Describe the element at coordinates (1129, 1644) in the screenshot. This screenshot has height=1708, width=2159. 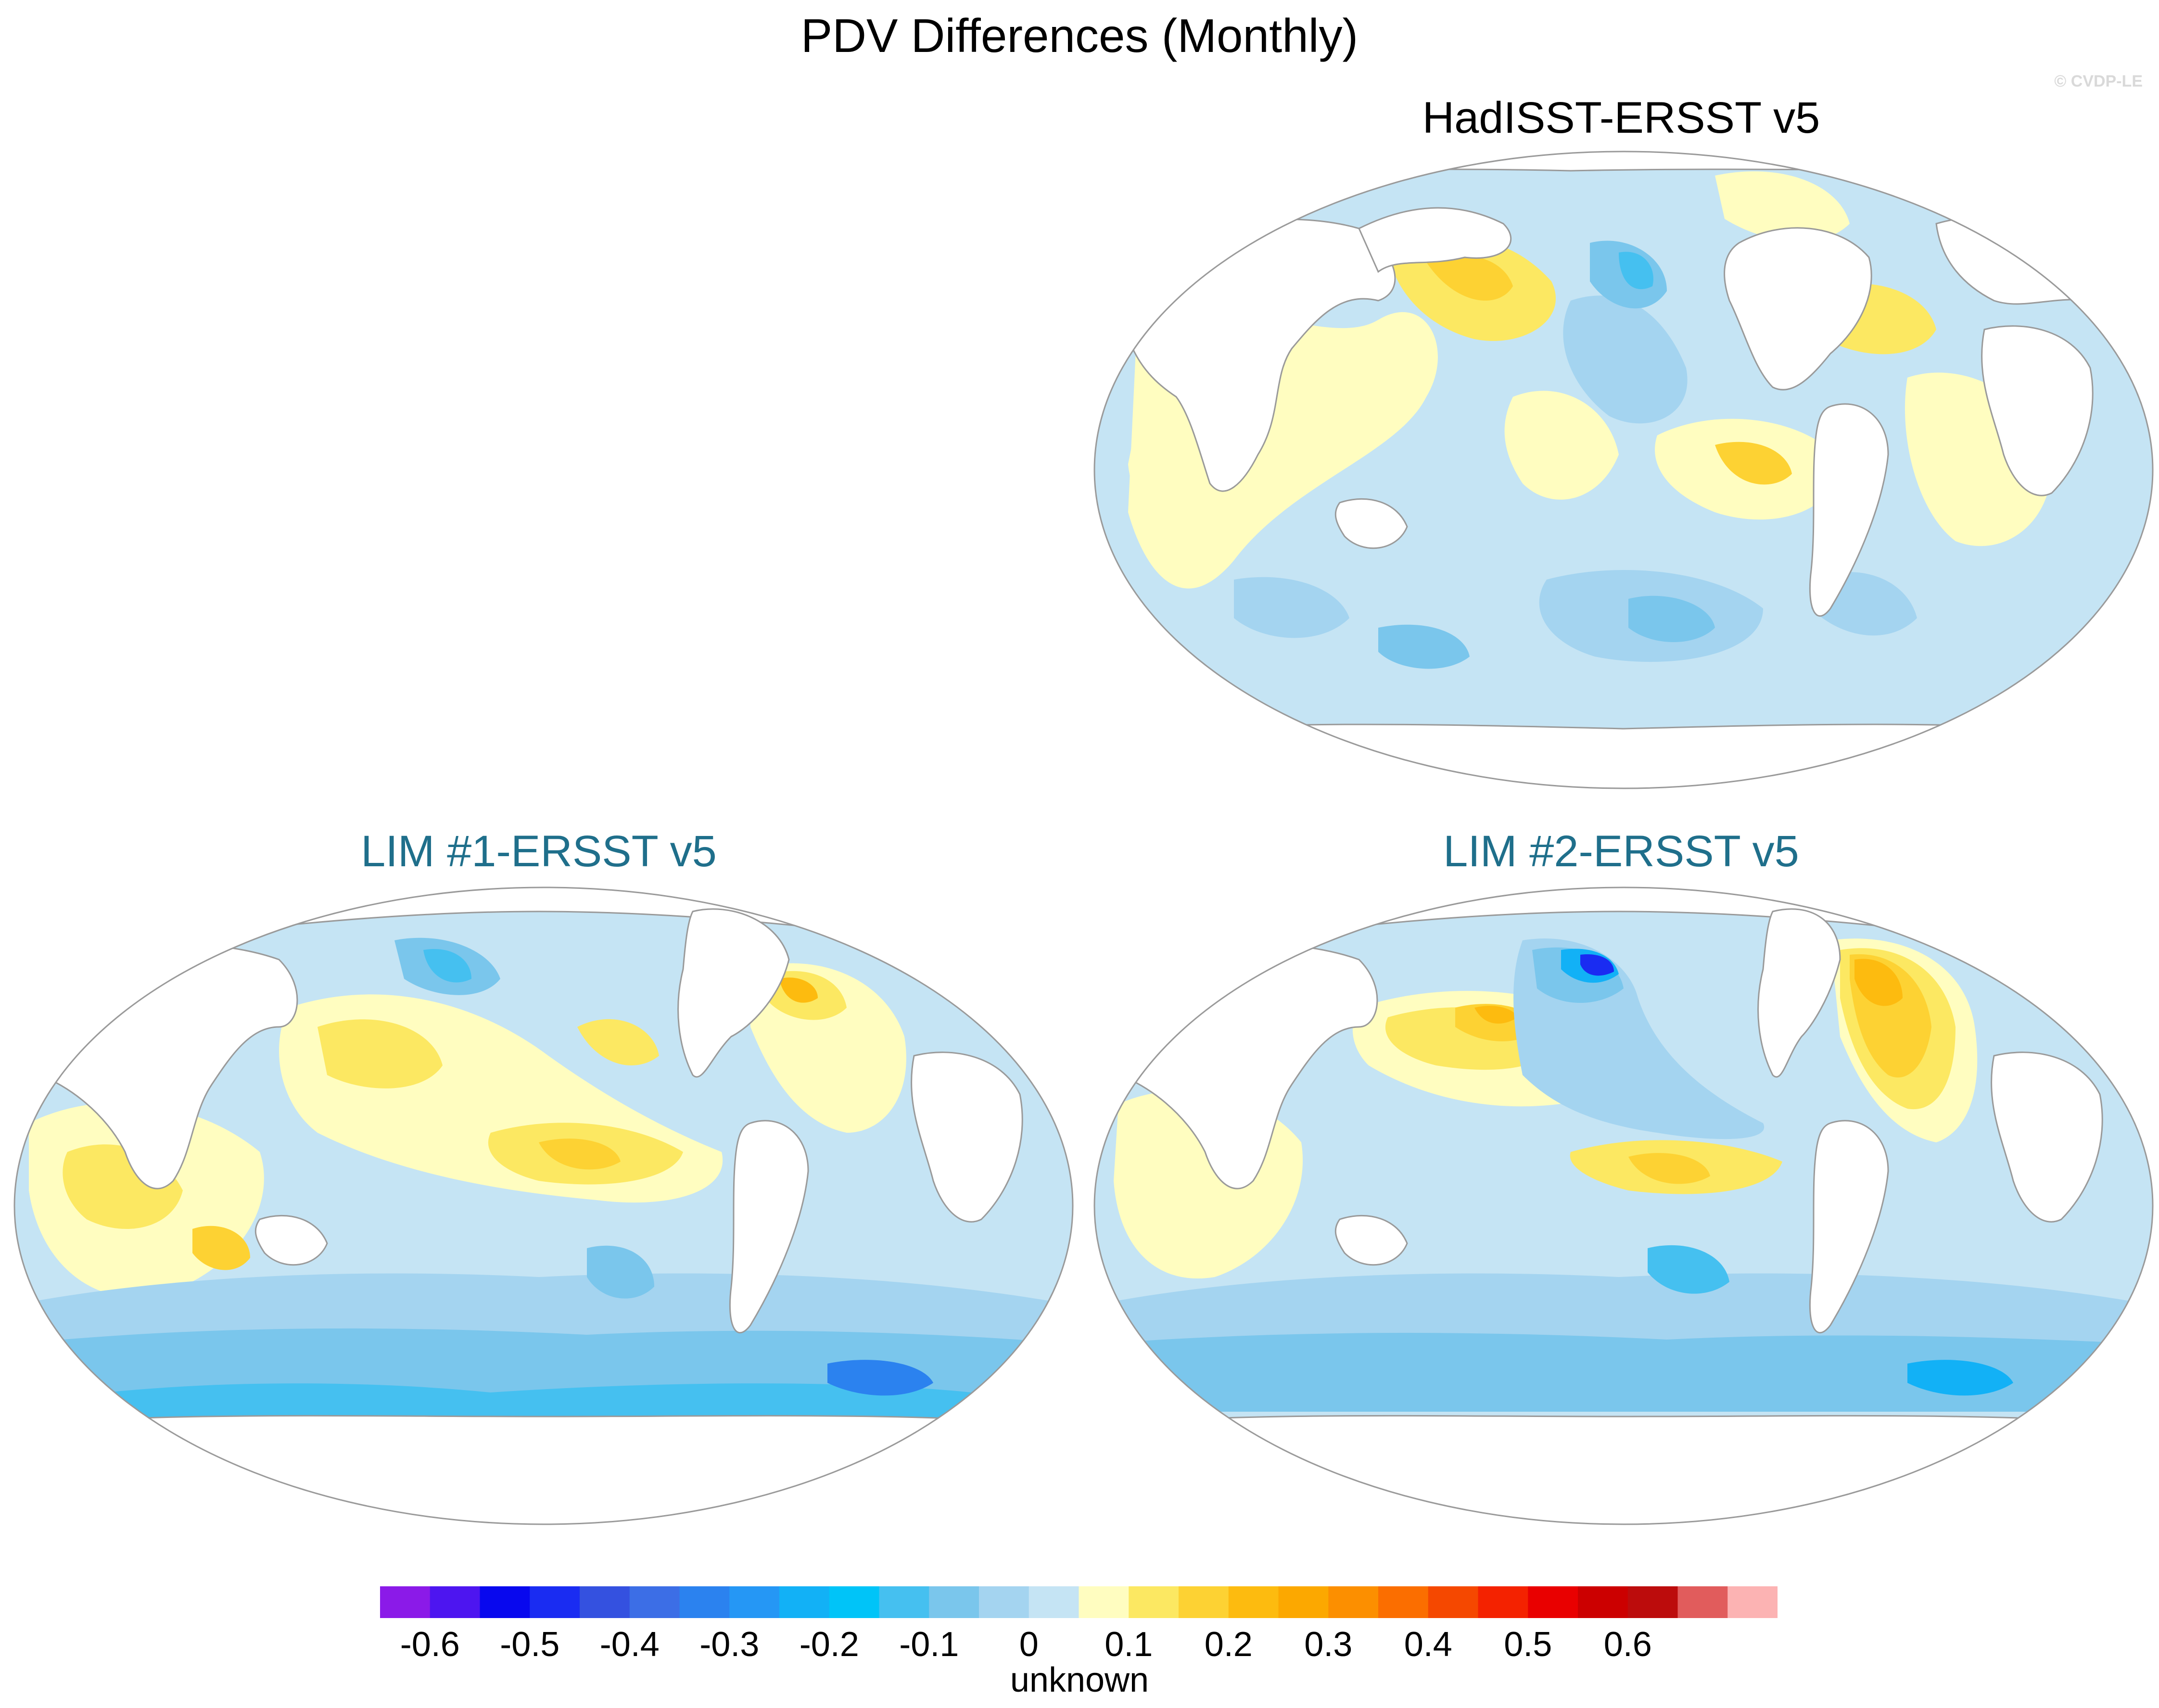
I see `colorbar-tick-label: 0.1` at that location.